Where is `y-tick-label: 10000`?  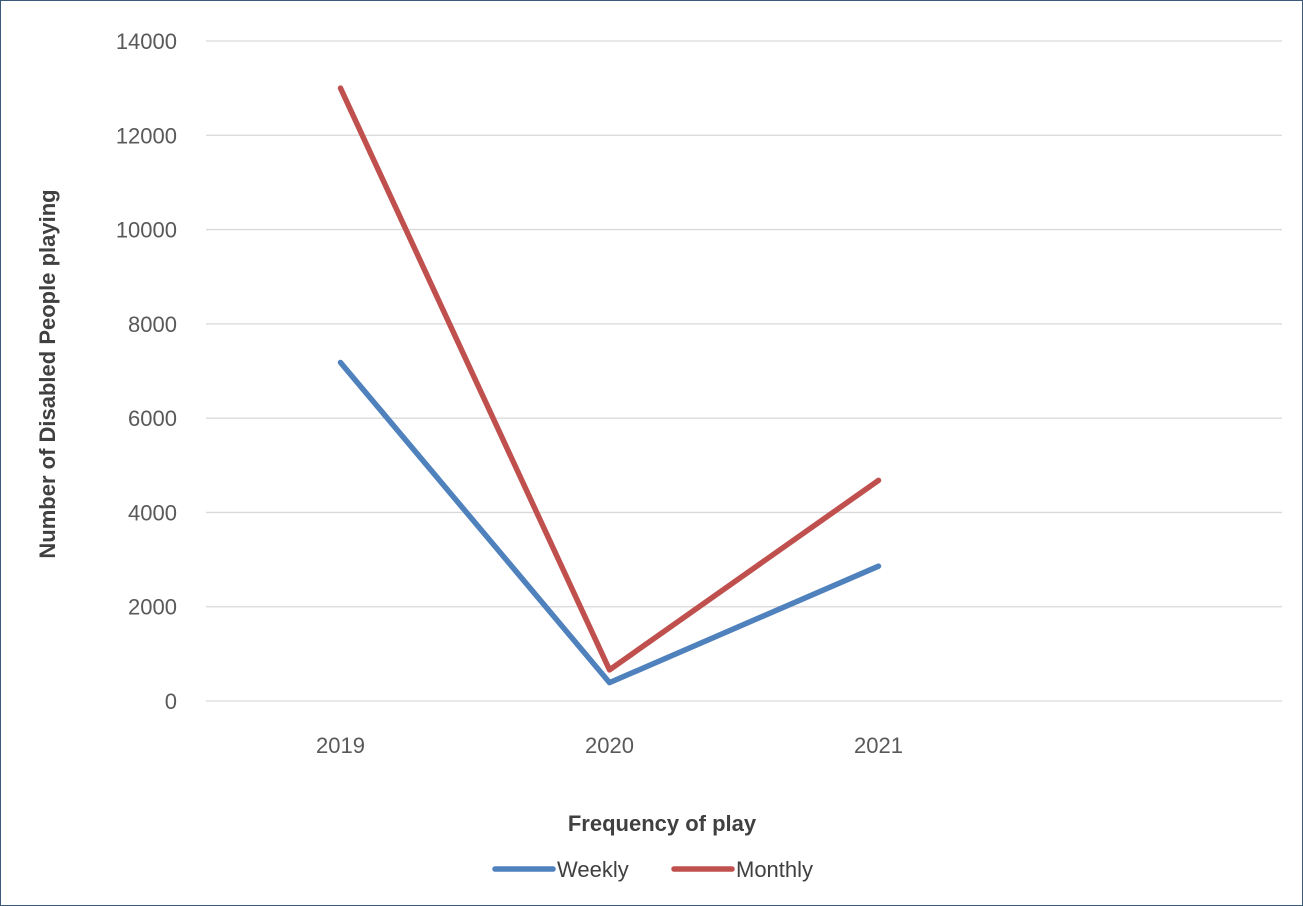 y-tick-label: 10000 is located at coordinates (146, 230).